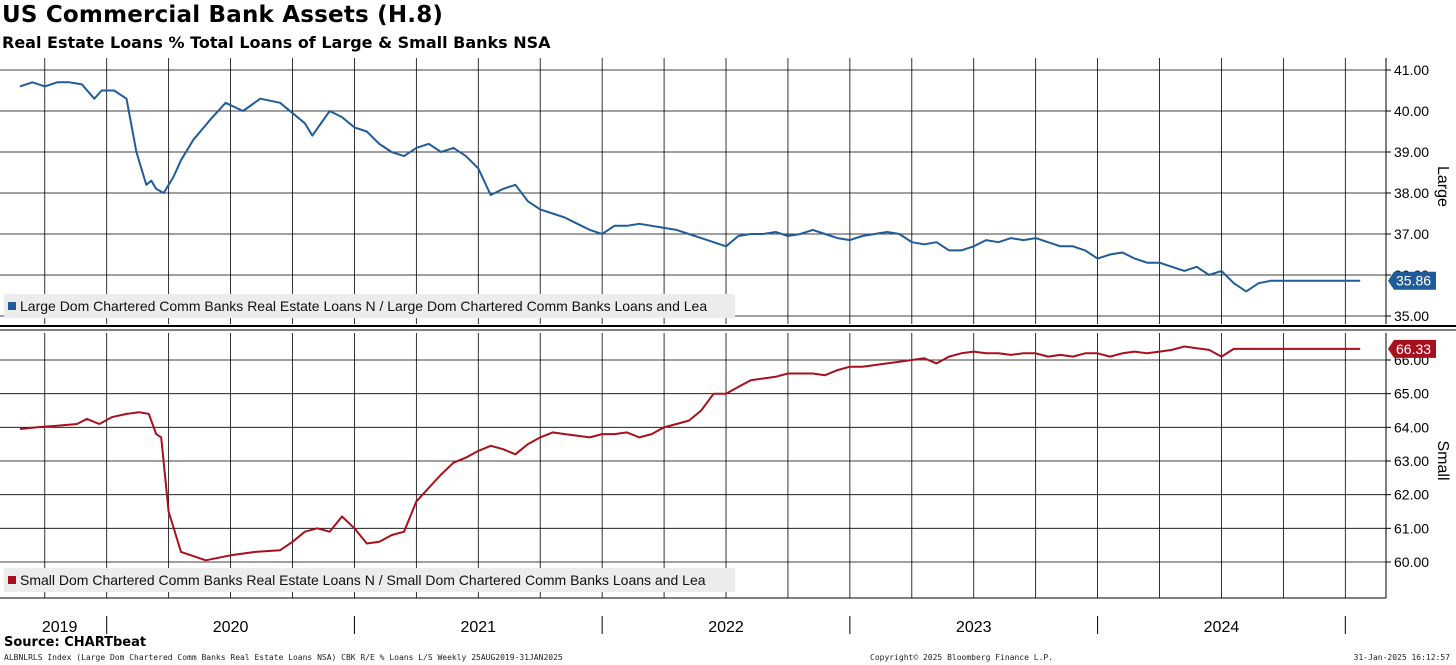  I want to click on bottom-last-value-label: 66.33, so click(1413, 349).